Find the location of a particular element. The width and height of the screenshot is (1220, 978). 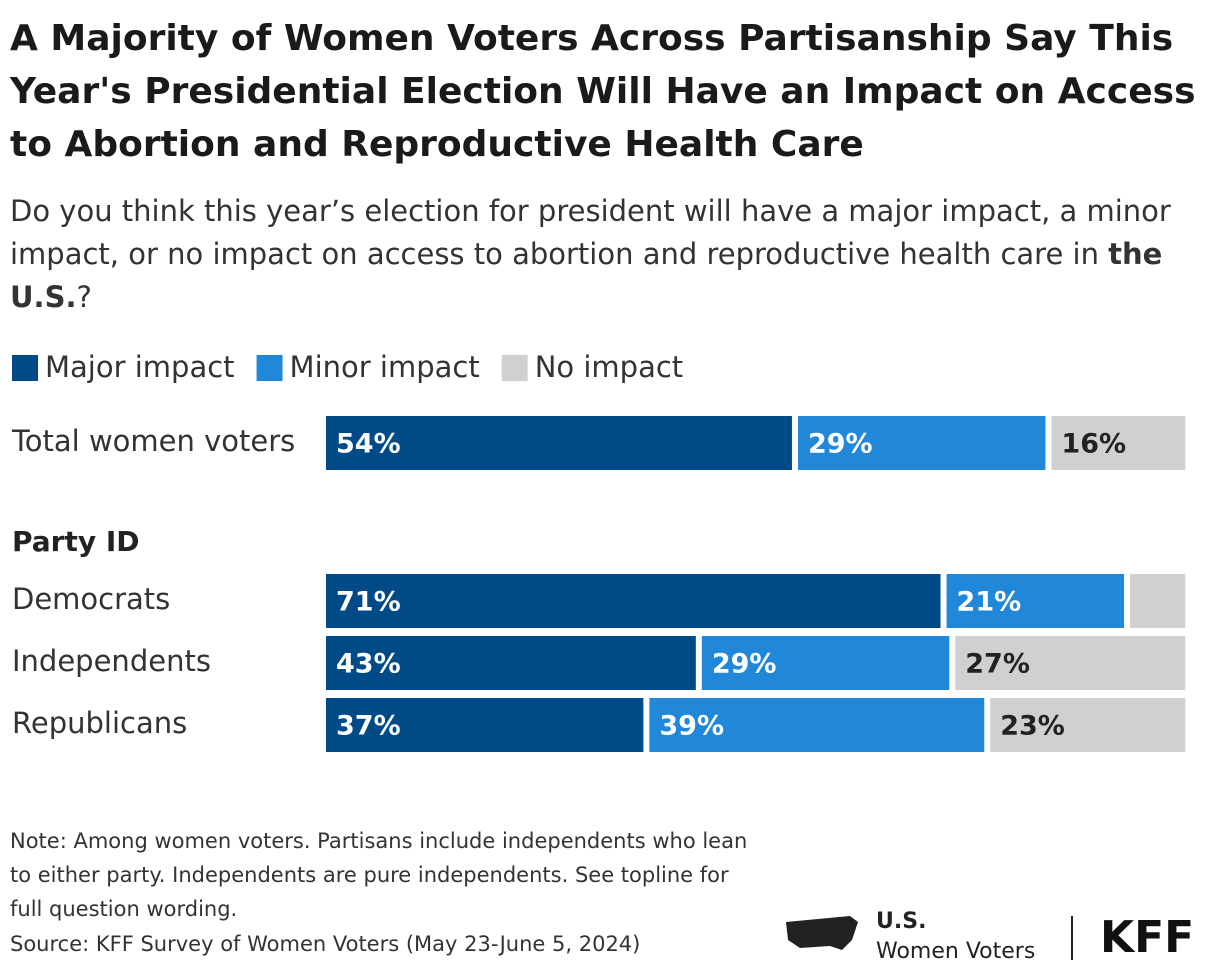

subtitle-part: the U.S. is located at coordinates (586, 275).